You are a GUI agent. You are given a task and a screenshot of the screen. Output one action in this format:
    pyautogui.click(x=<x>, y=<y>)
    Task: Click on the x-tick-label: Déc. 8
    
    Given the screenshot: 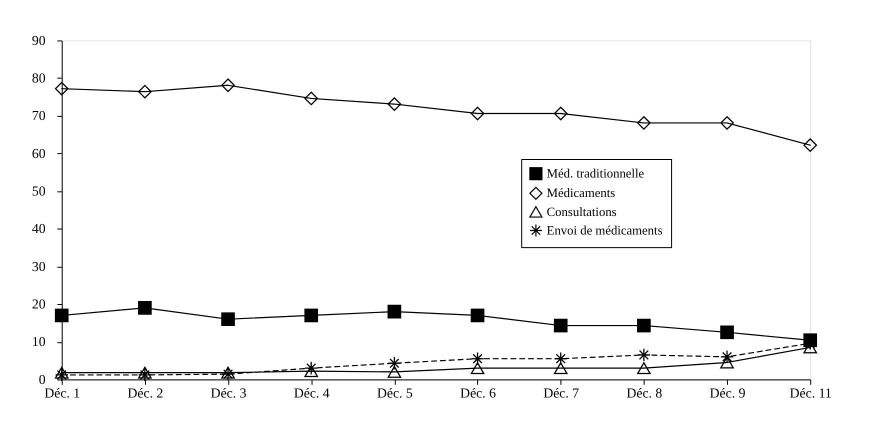 What is the action you would take?
    pyautogui.click(x=644, y=393)
    